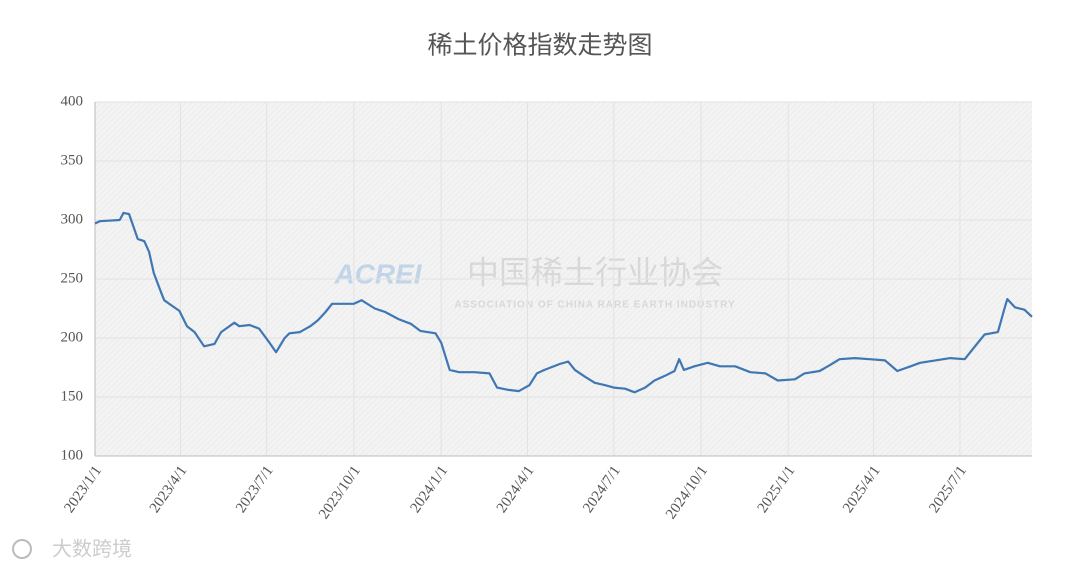 Image resolution: width=1080 pixels, height=570 pixels. I want to click on chart-title: 稀土价格指数走势图, so click(539, 46).